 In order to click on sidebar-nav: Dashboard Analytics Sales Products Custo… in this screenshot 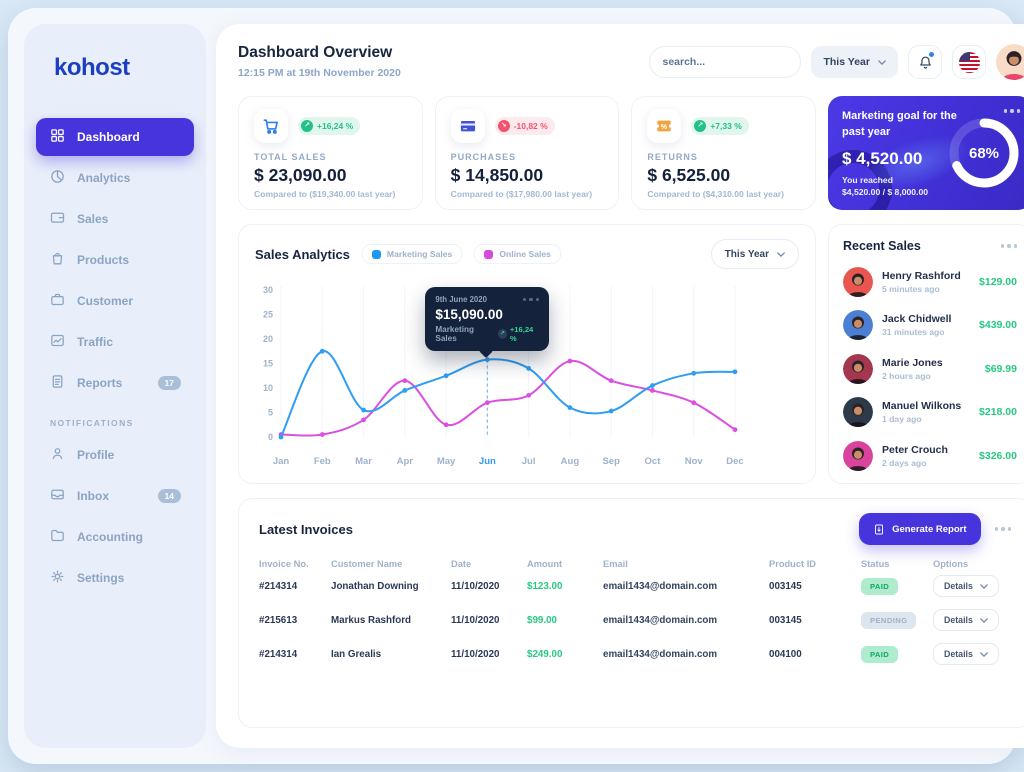, I will do `click(115, 357)`.